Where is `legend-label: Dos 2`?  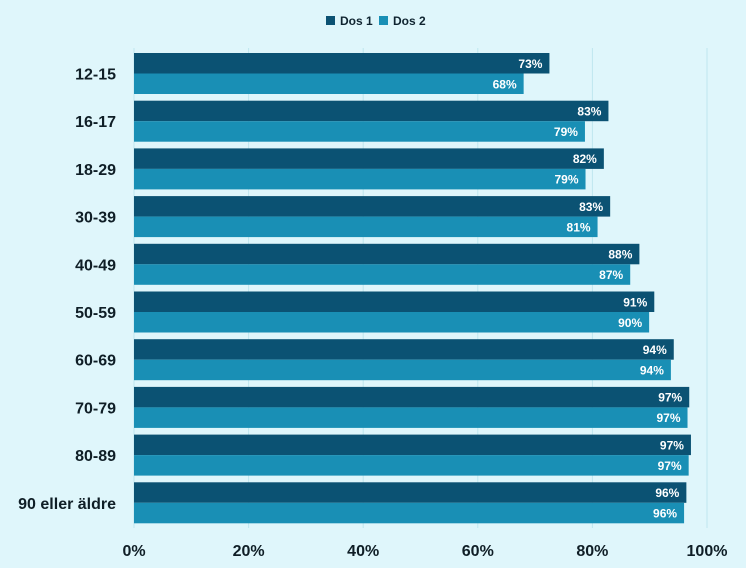 legend-label: Dos 2 is located at coordinates (409, 21).